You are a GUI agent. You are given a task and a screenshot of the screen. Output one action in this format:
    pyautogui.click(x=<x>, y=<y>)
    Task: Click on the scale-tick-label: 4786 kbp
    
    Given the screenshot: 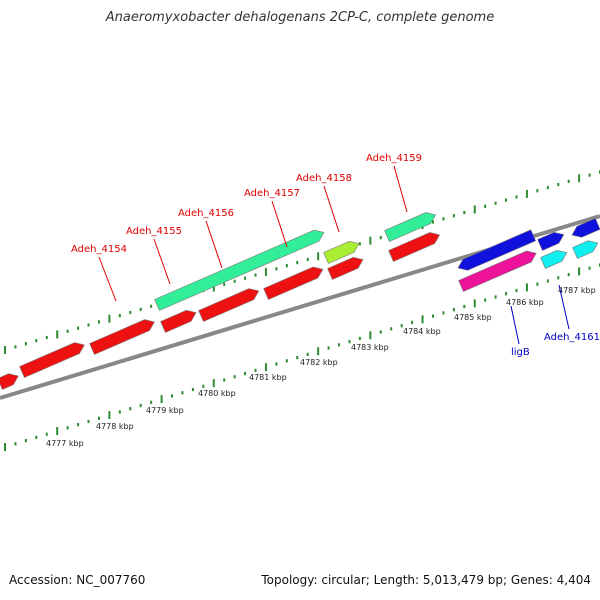 What is the action you would take?
    pyautogui.click(x=525, y=302)
    